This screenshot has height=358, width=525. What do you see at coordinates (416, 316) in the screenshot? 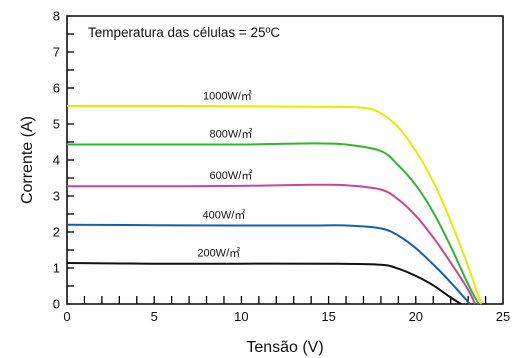
I see `x-tick-label: 20` at bounding box center [416, 316].